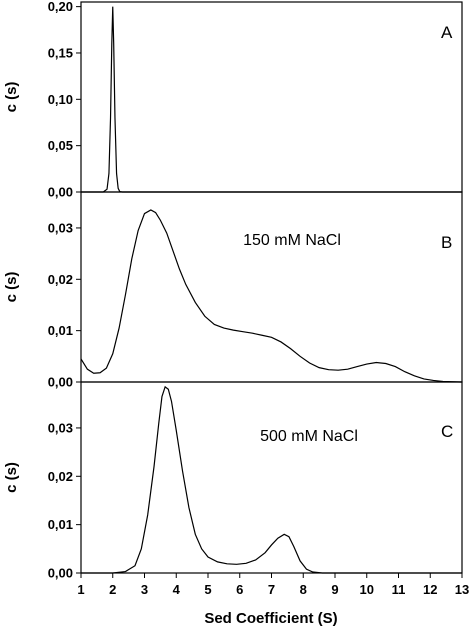 The width and height of the screenshot is (474, 633). Describe the element at coordinates (60, 7) in the screenshot. I see `y-tick-label: 0,20` at that location.